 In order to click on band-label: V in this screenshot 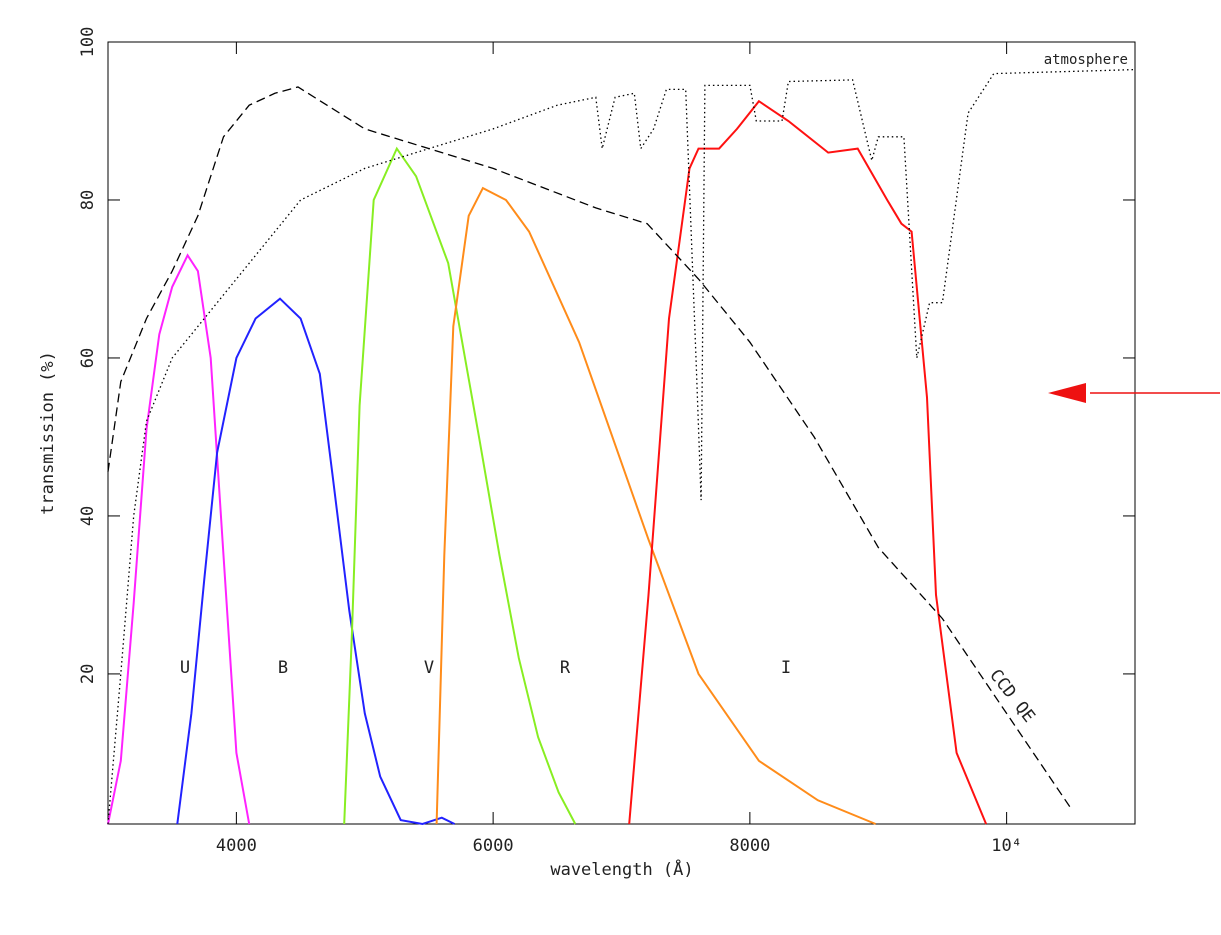, I will do `click(429, 668)`.